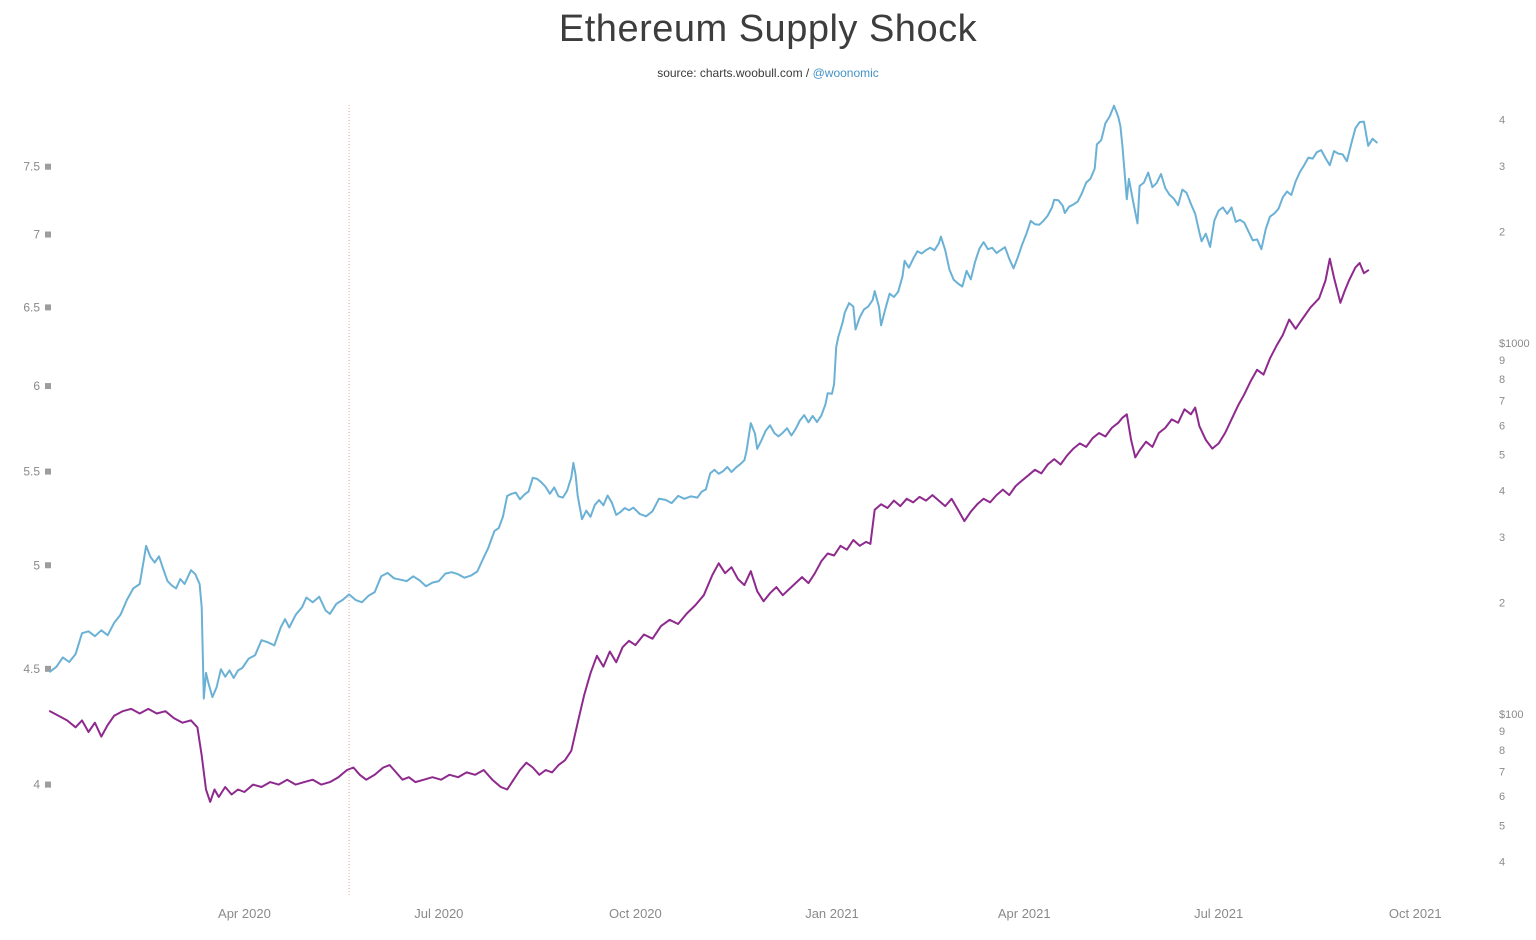  What do you see at coordinates (733, 73) in the screenshot?
I see `chart-source-text: source: charts.woobull.com /` at bounding box center [733, 73].